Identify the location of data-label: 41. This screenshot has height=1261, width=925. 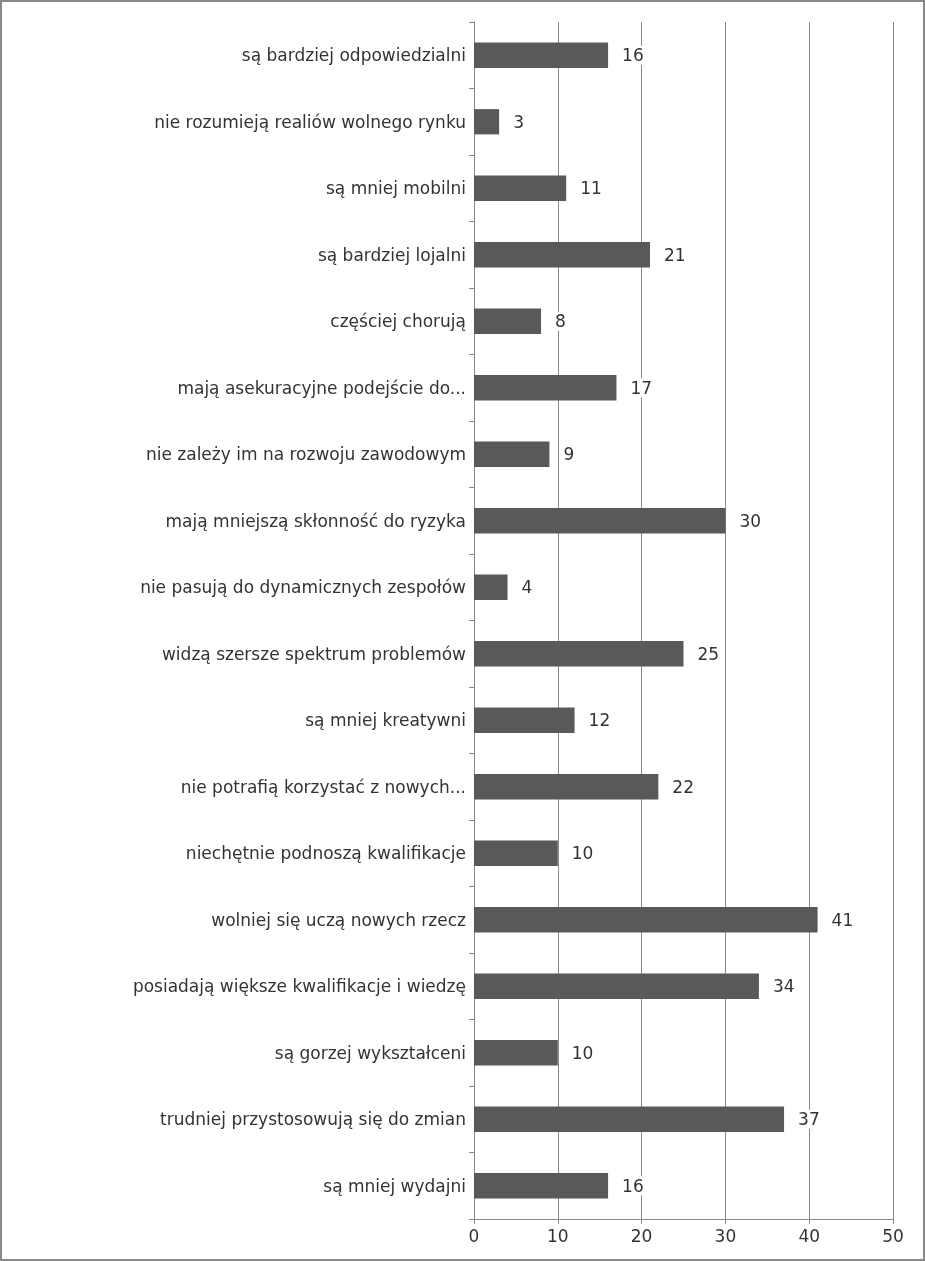
(842, 919).